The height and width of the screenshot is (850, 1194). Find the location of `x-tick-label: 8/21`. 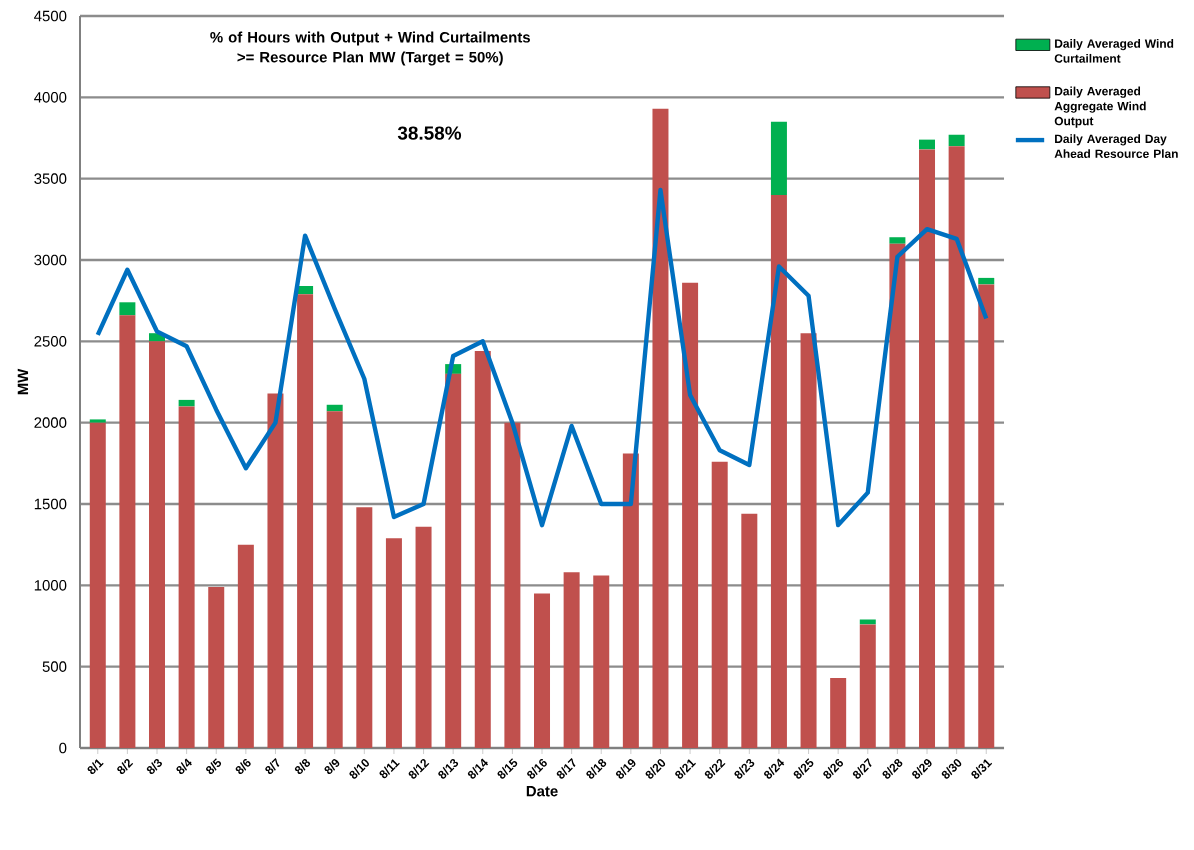

x-tick-label: 8/21 is located at coordinates (685, 769).